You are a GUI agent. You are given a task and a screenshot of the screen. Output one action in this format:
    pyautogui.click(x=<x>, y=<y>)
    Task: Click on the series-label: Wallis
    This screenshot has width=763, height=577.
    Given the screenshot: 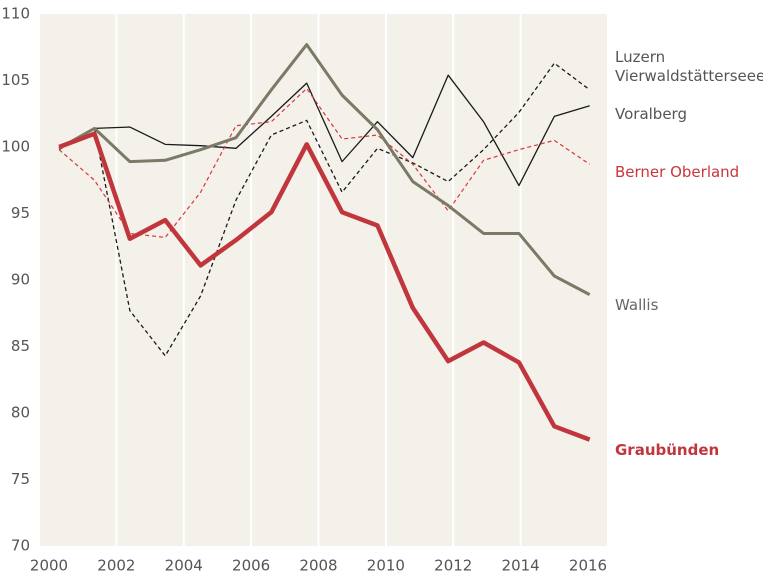 What is the action you would take?
    pyautogui.click(x=637, y=304)
    